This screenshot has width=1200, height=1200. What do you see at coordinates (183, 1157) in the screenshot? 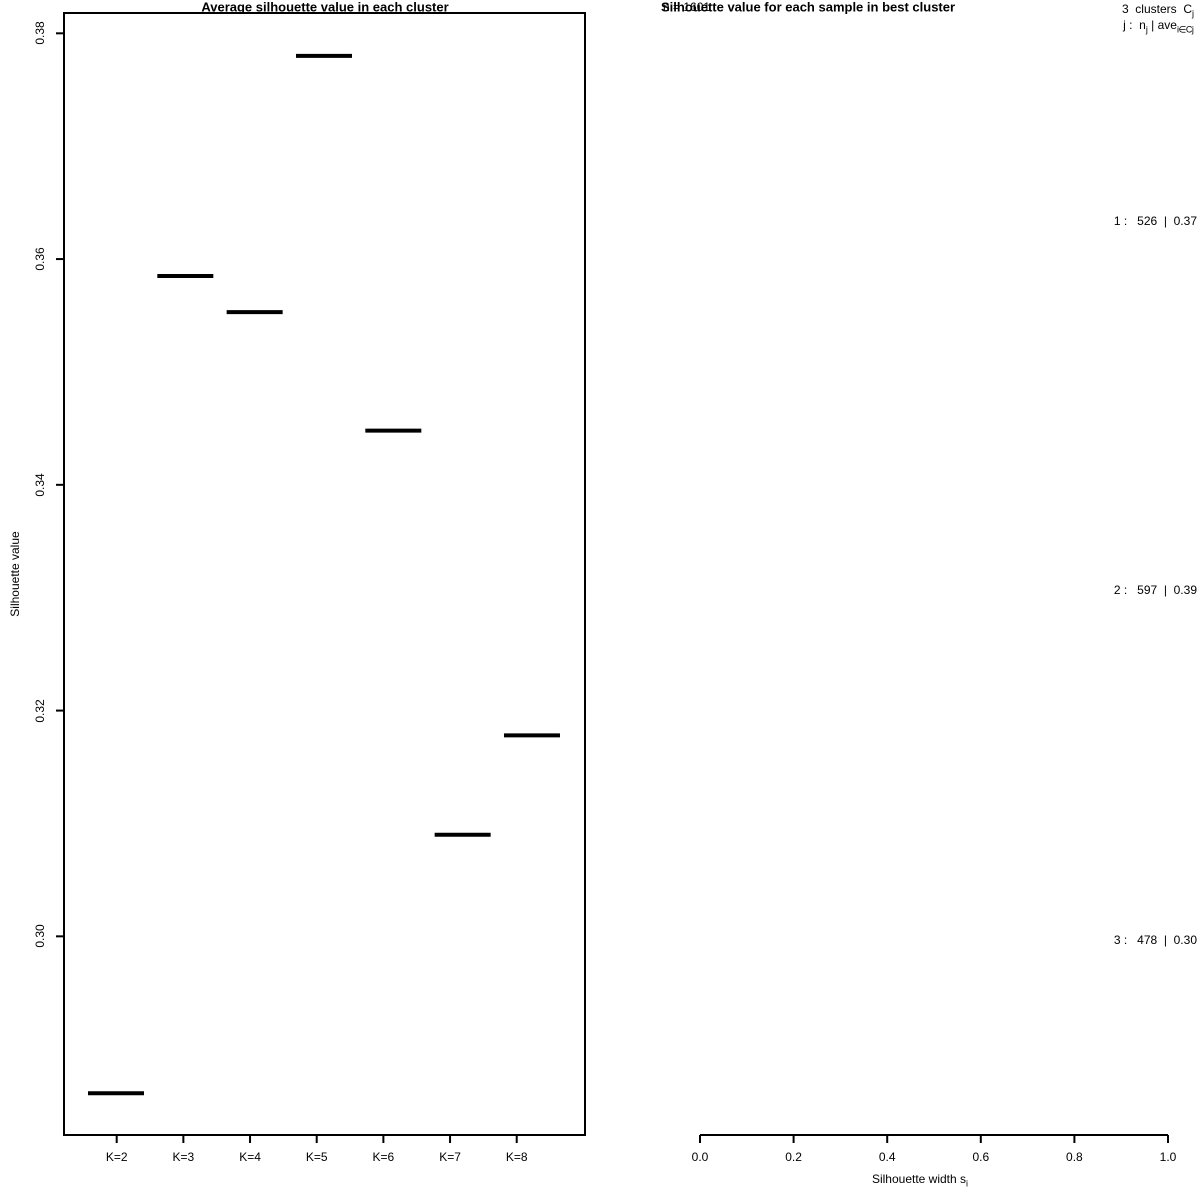
I see `left-x-tick-label: K=3` at bounding box center [183, 1157].